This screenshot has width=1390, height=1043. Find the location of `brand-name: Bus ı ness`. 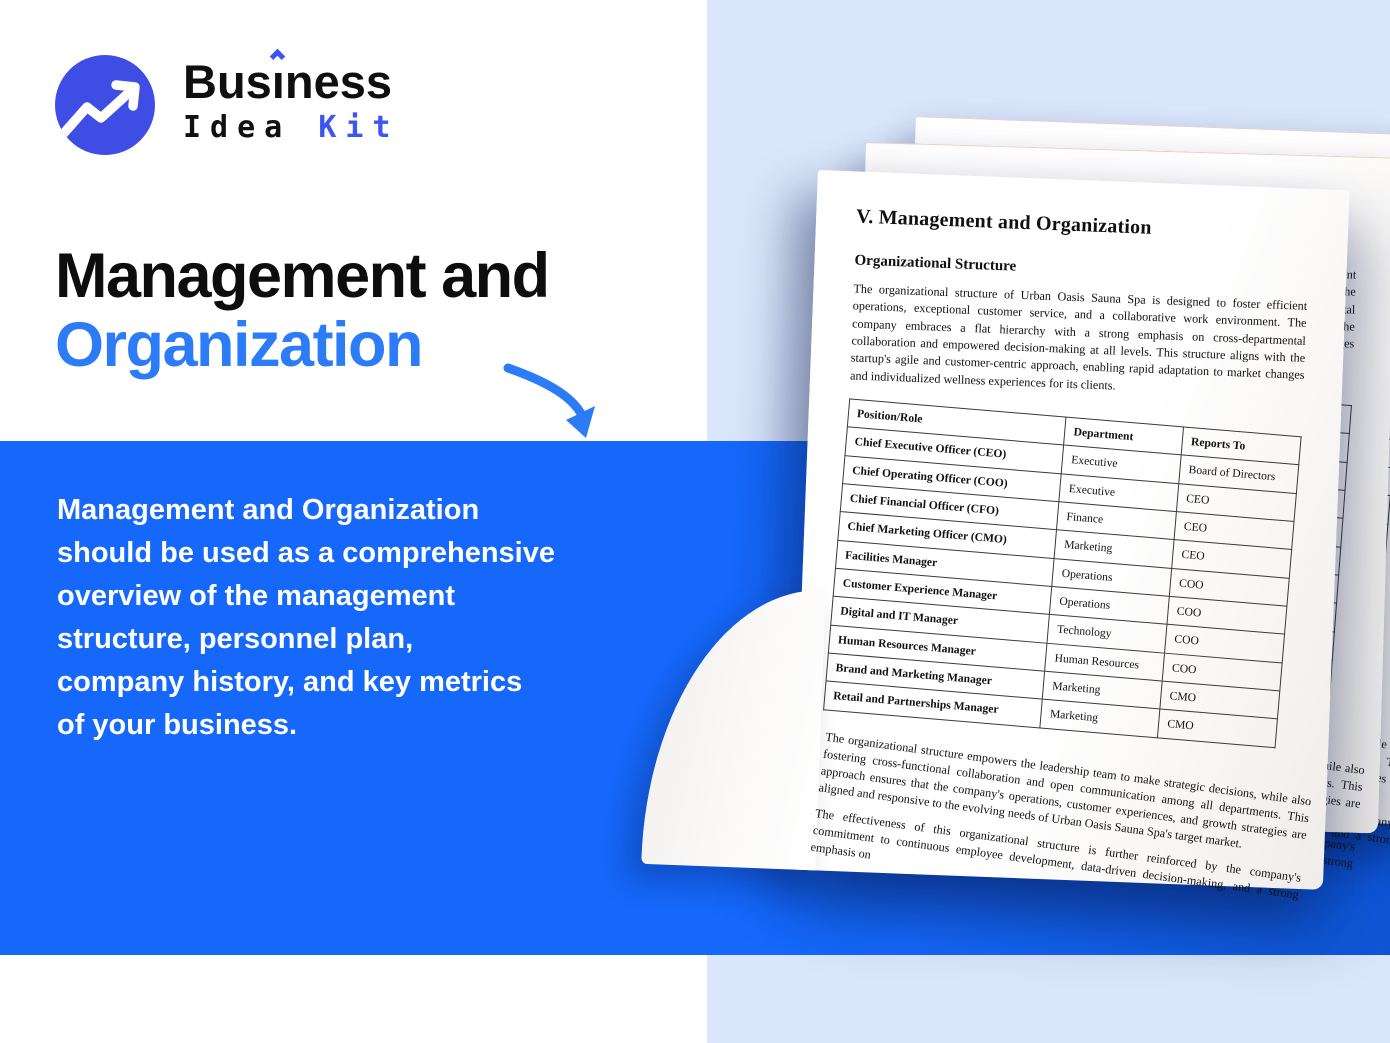

brand-name: Bus ı ness is located at coordinates (291, 78).